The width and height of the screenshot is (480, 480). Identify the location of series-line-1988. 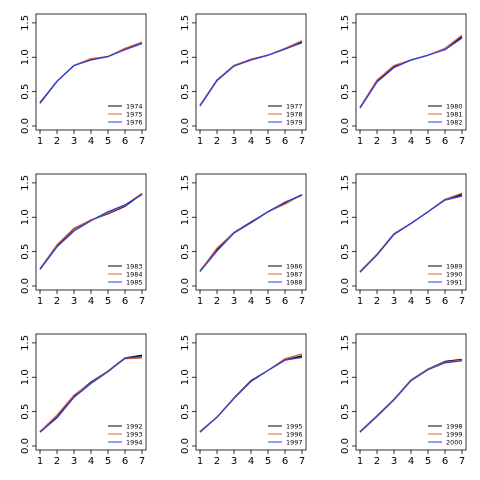
(251, 233).